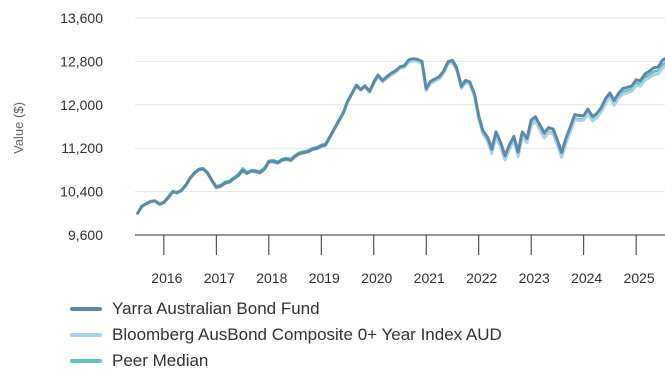 The width and height of the screenshot is (665, 374). What do you see at coordinates (324, 278) in the screenshot?
I see `x-tick-label: 2019` at bounding box center [324, 278].